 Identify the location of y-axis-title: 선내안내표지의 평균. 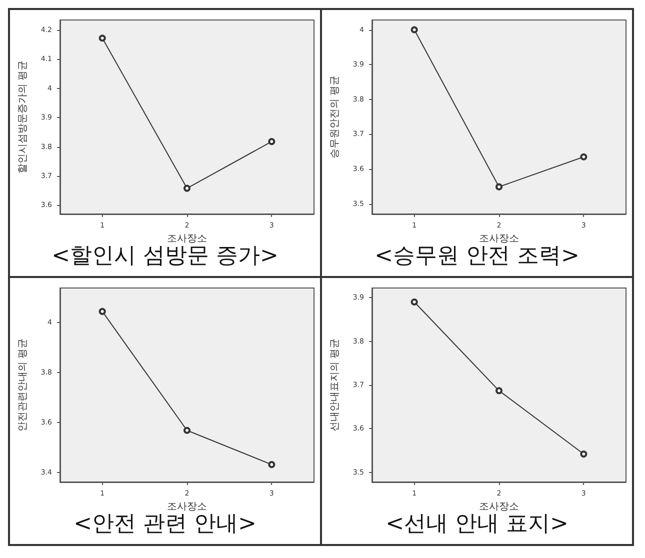
(335, 385).